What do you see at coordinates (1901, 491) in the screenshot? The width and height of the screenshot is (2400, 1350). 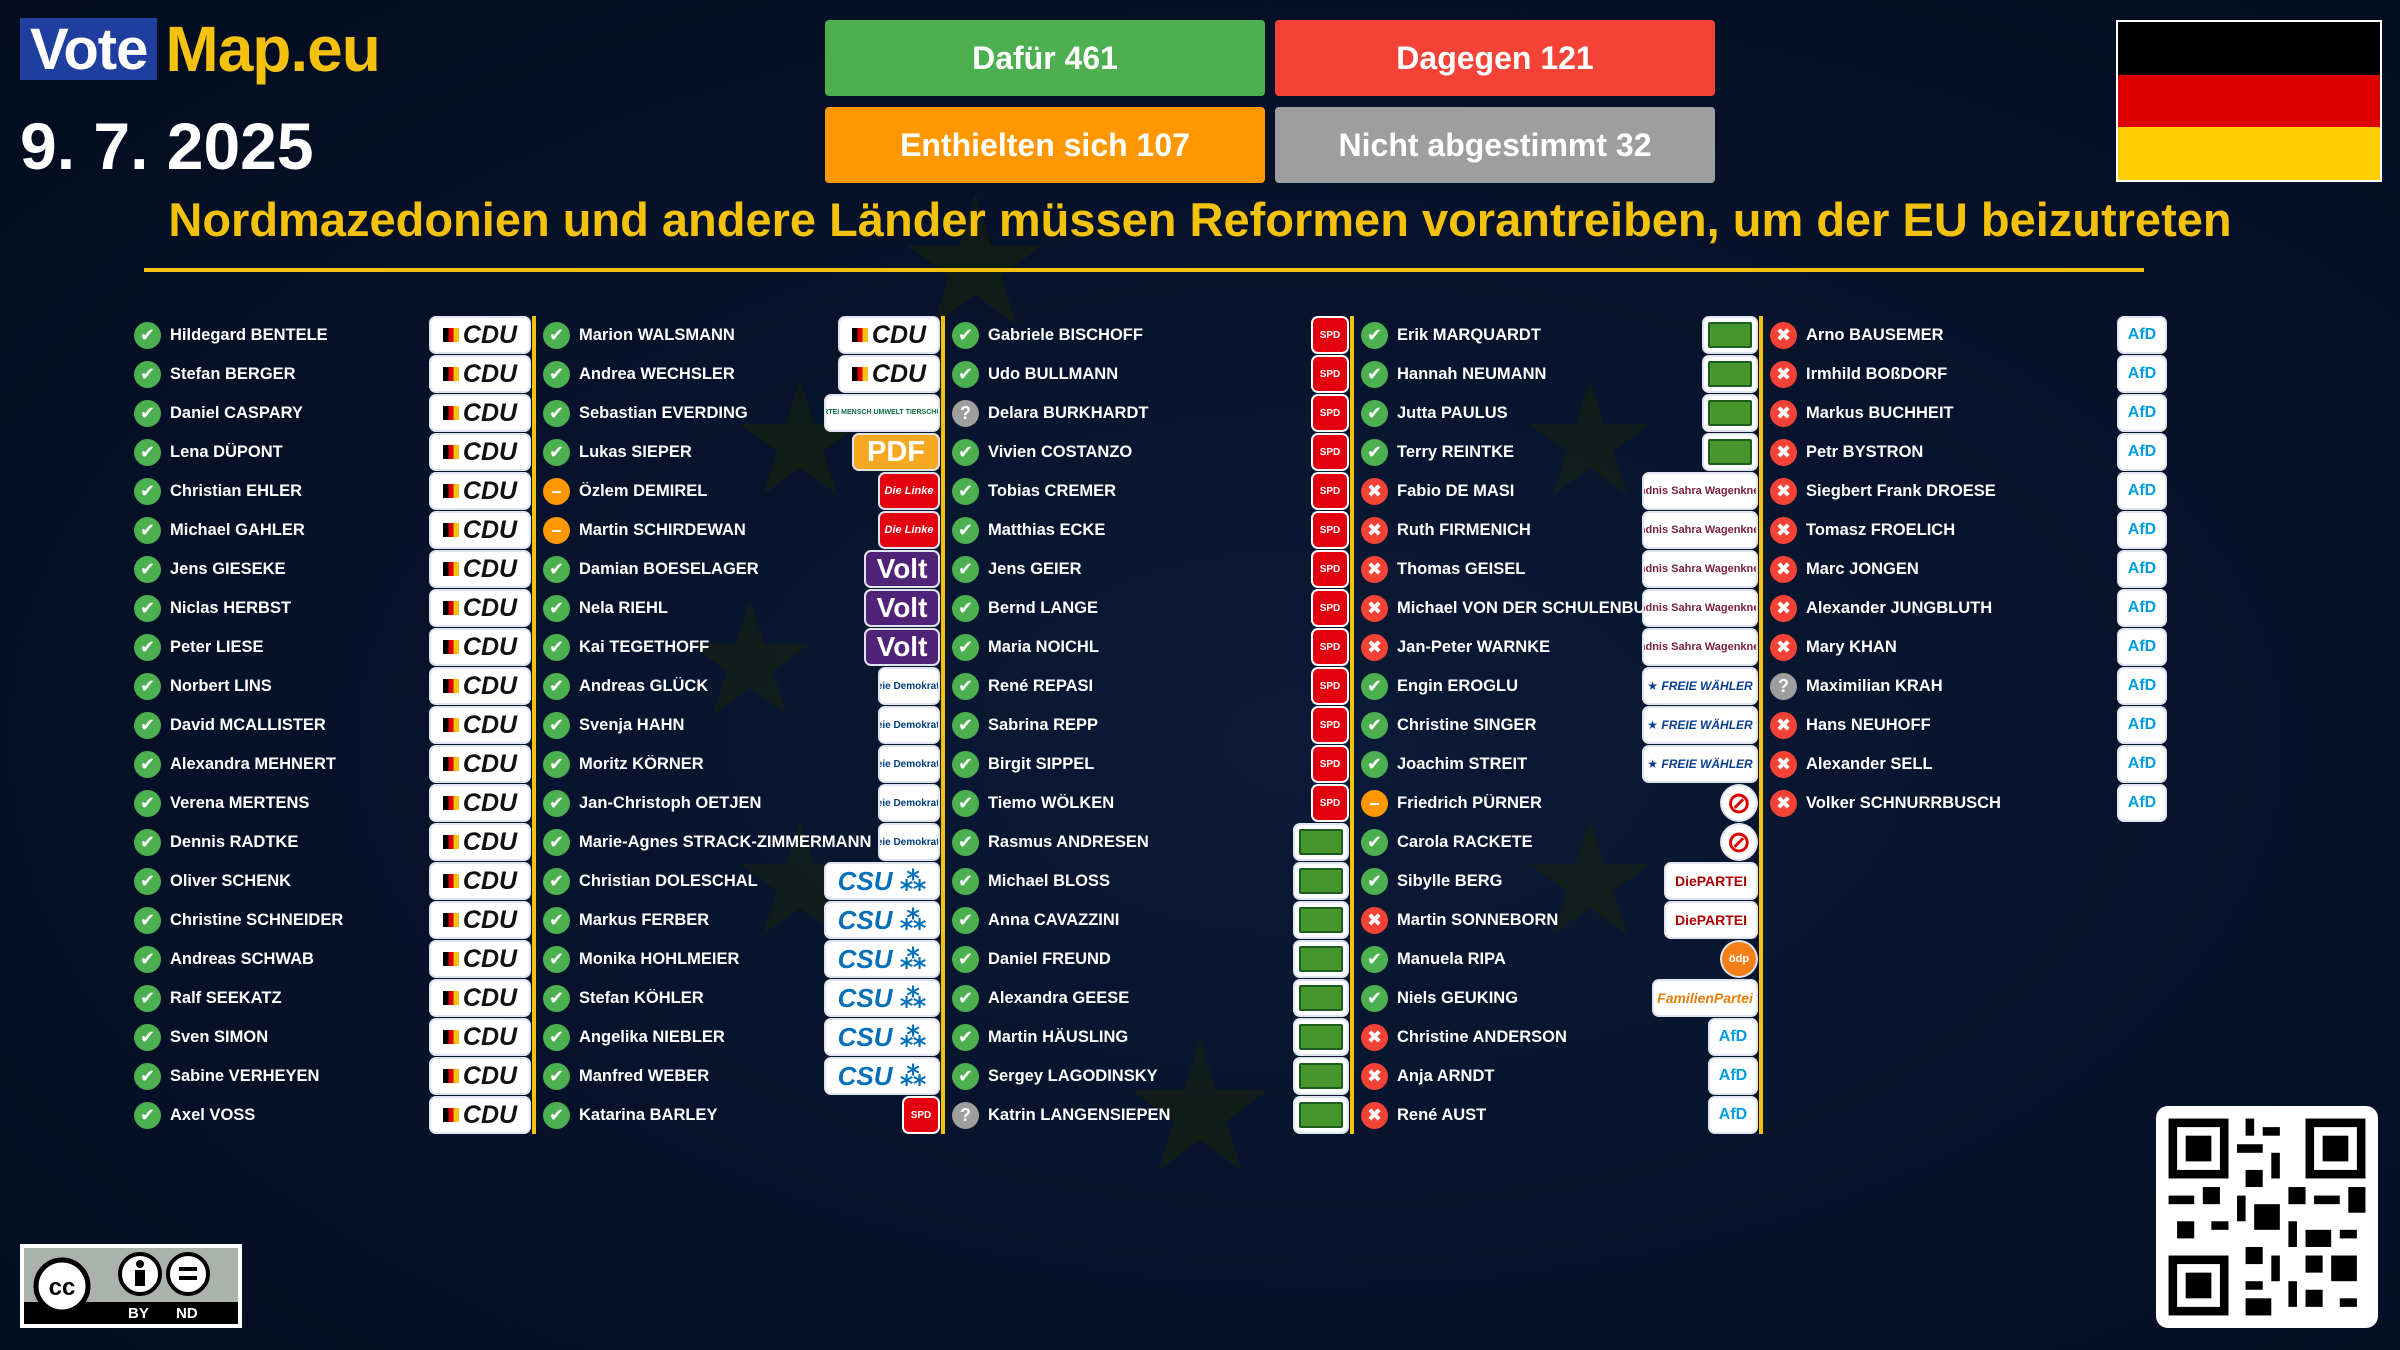 I see `voter-name: Siegbert Frank DROESE` at bounding box center [1901, 491].